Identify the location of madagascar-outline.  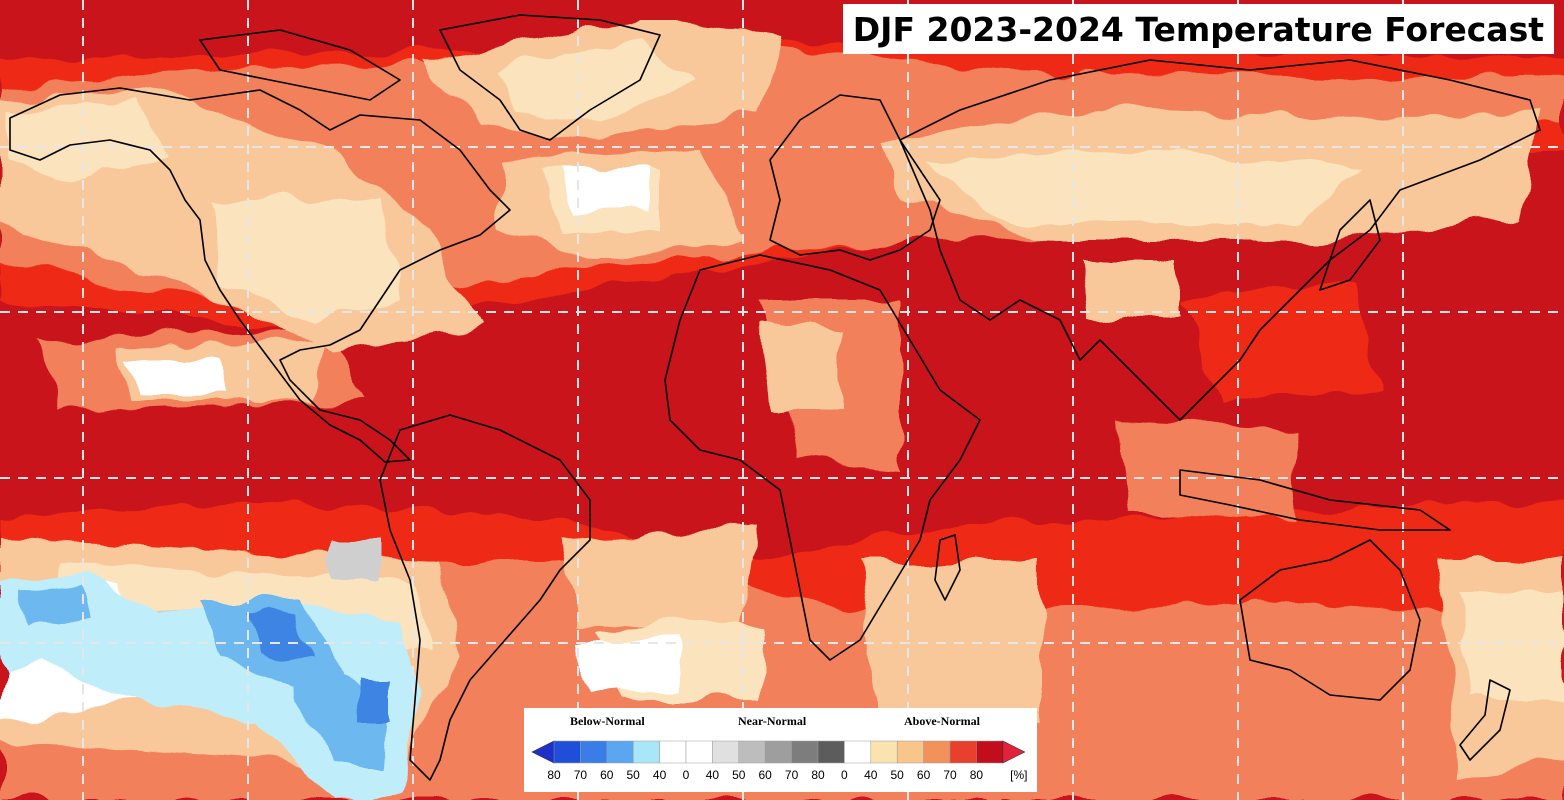
(947, 567).